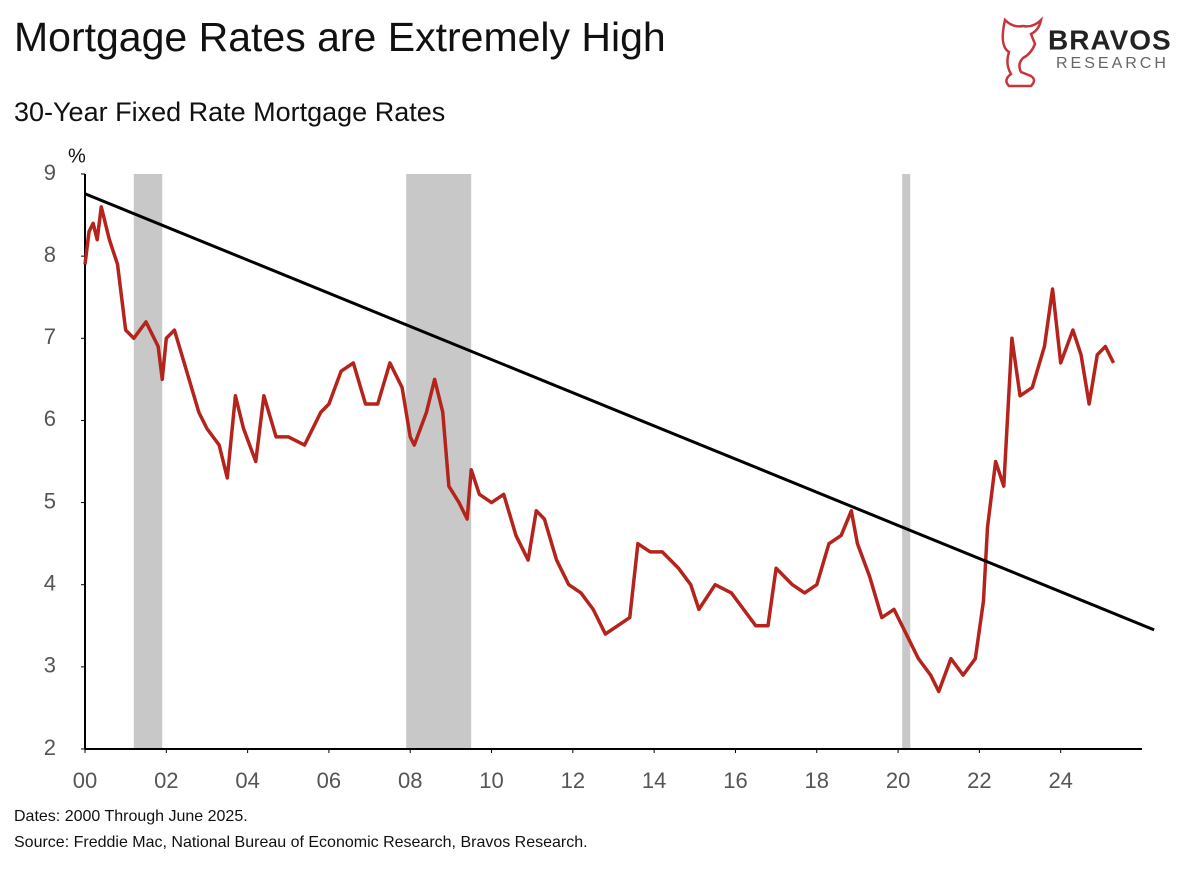  What do you see at coordinates (50, 747) in the screenshot?
I see `y-tick-label: 2` at bounding box center [50, 747].